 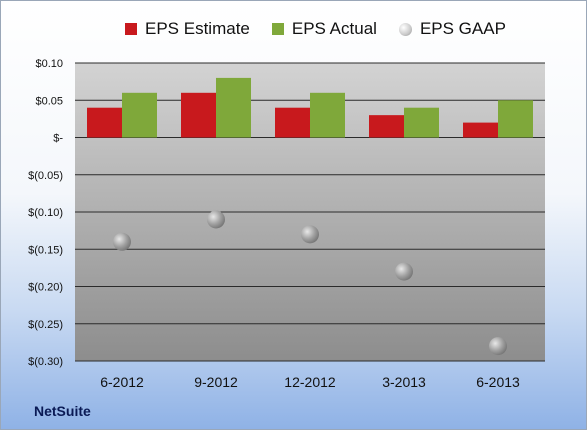 I want to click on legend-item-gaap: EPS GAAP, so click(x=452, y=29).